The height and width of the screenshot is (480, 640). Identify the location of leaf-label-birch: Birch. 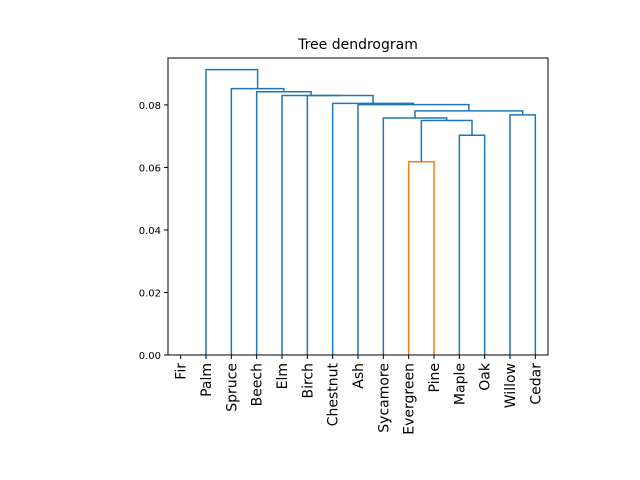
(308, 381).